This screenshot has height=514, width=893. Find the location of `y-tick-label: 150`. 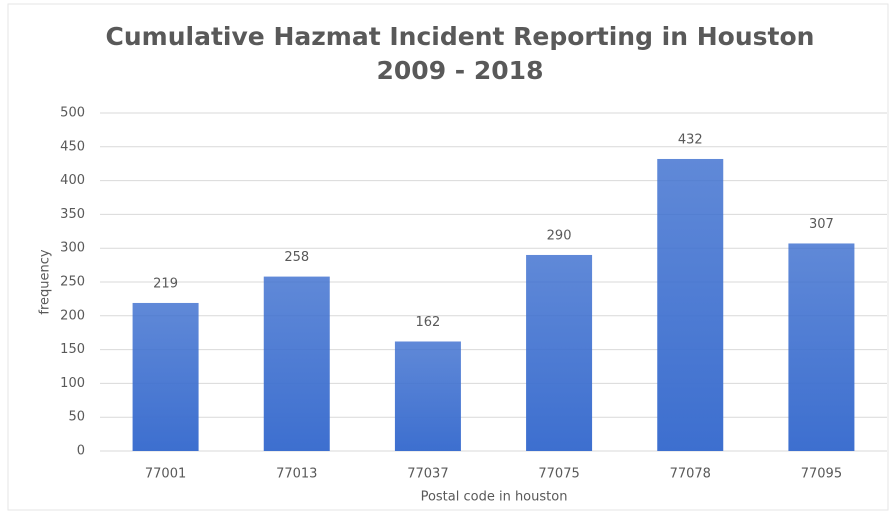

y-tick-label: 150 is located at coordinates (72, 349).